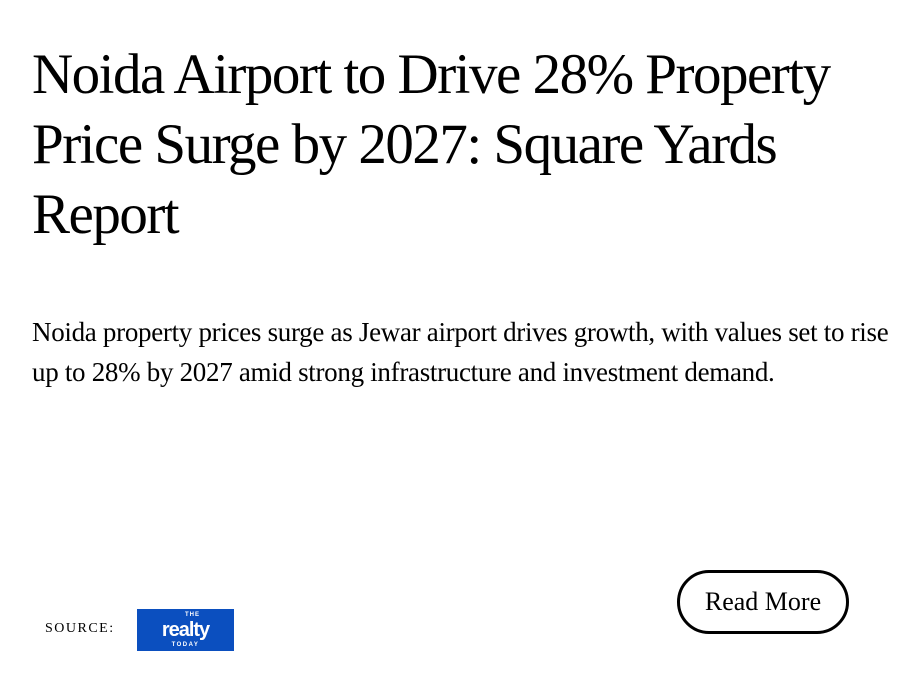 The image size is (912, 682). Describe the element at coordinates (185, 644) in the screenshot. I see `logo-text-today: TODAY` at that location.